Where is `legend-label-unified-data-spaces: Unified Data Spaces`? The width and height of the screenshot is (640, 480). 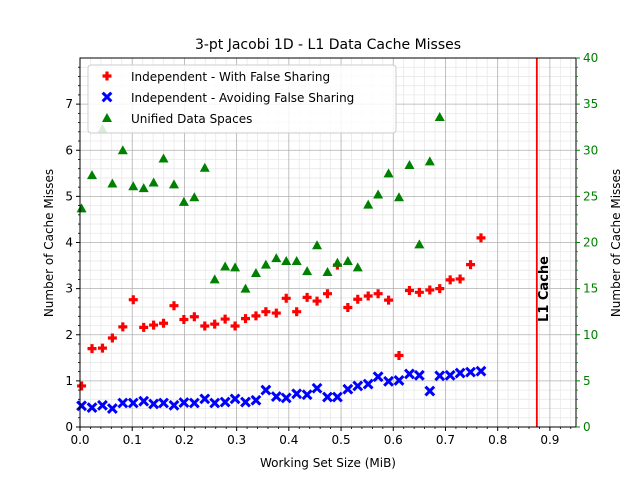
legend-label-unified-data-spaces: Unified Data Spaces is located at coordinates (191, 119).